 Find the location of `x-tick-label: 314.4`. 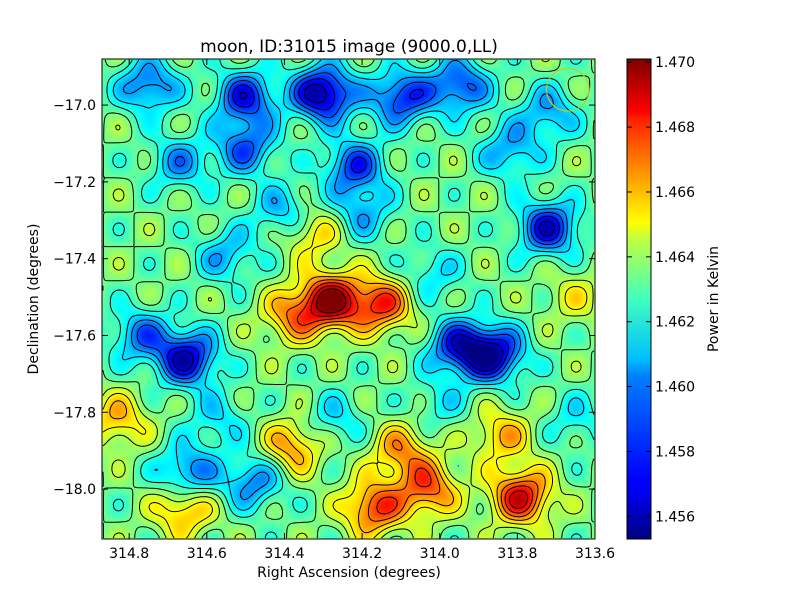

x-tick-label: 314.4 is located at coordinates (284, 554).